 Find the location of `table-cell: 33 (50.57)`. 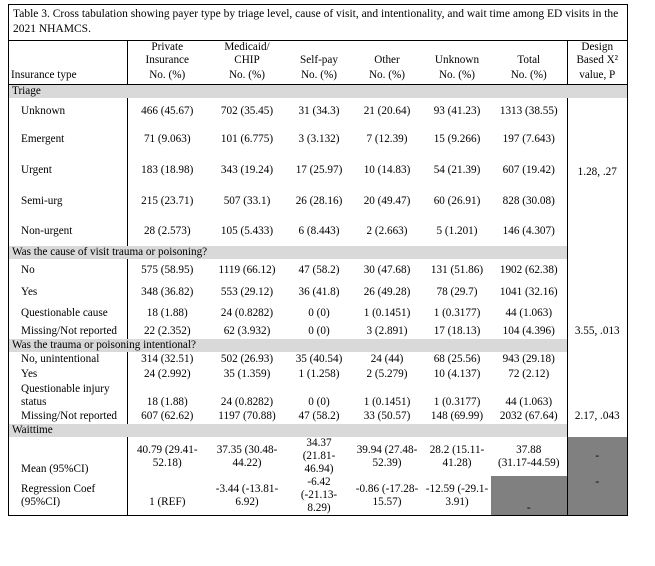

table-cell: 33 (50.57) is located at coordinates (387, 416).